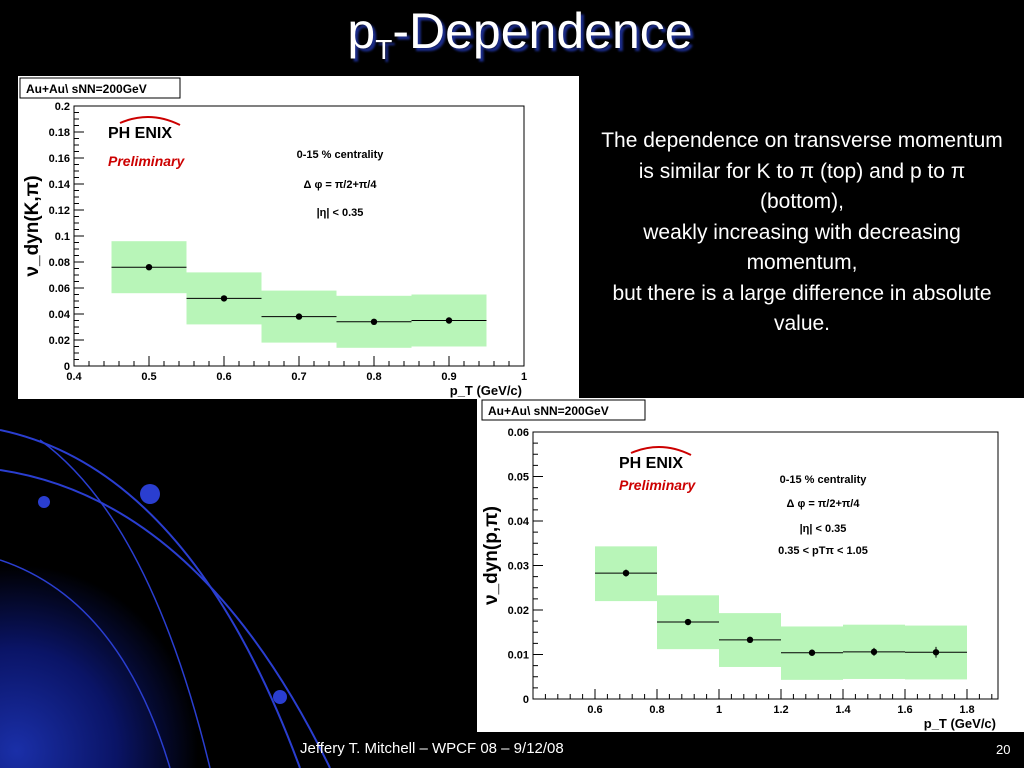 The image size is (1024, 768). What do you see at coordinates (59, 159) in the screenshot?
I see `y-tick-label: 0.16` at bounding box center [59, 159].